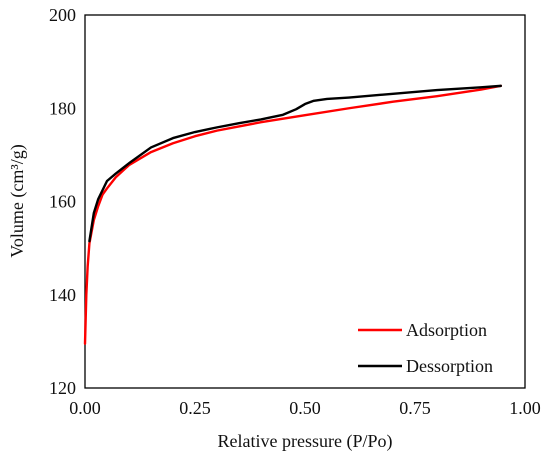 The image size is (550, 463). What do you see at coordinates (446, 330) in the screenshot?
I see `legend-label-adsorption: Adsorption` at bounding box center [446, 330].